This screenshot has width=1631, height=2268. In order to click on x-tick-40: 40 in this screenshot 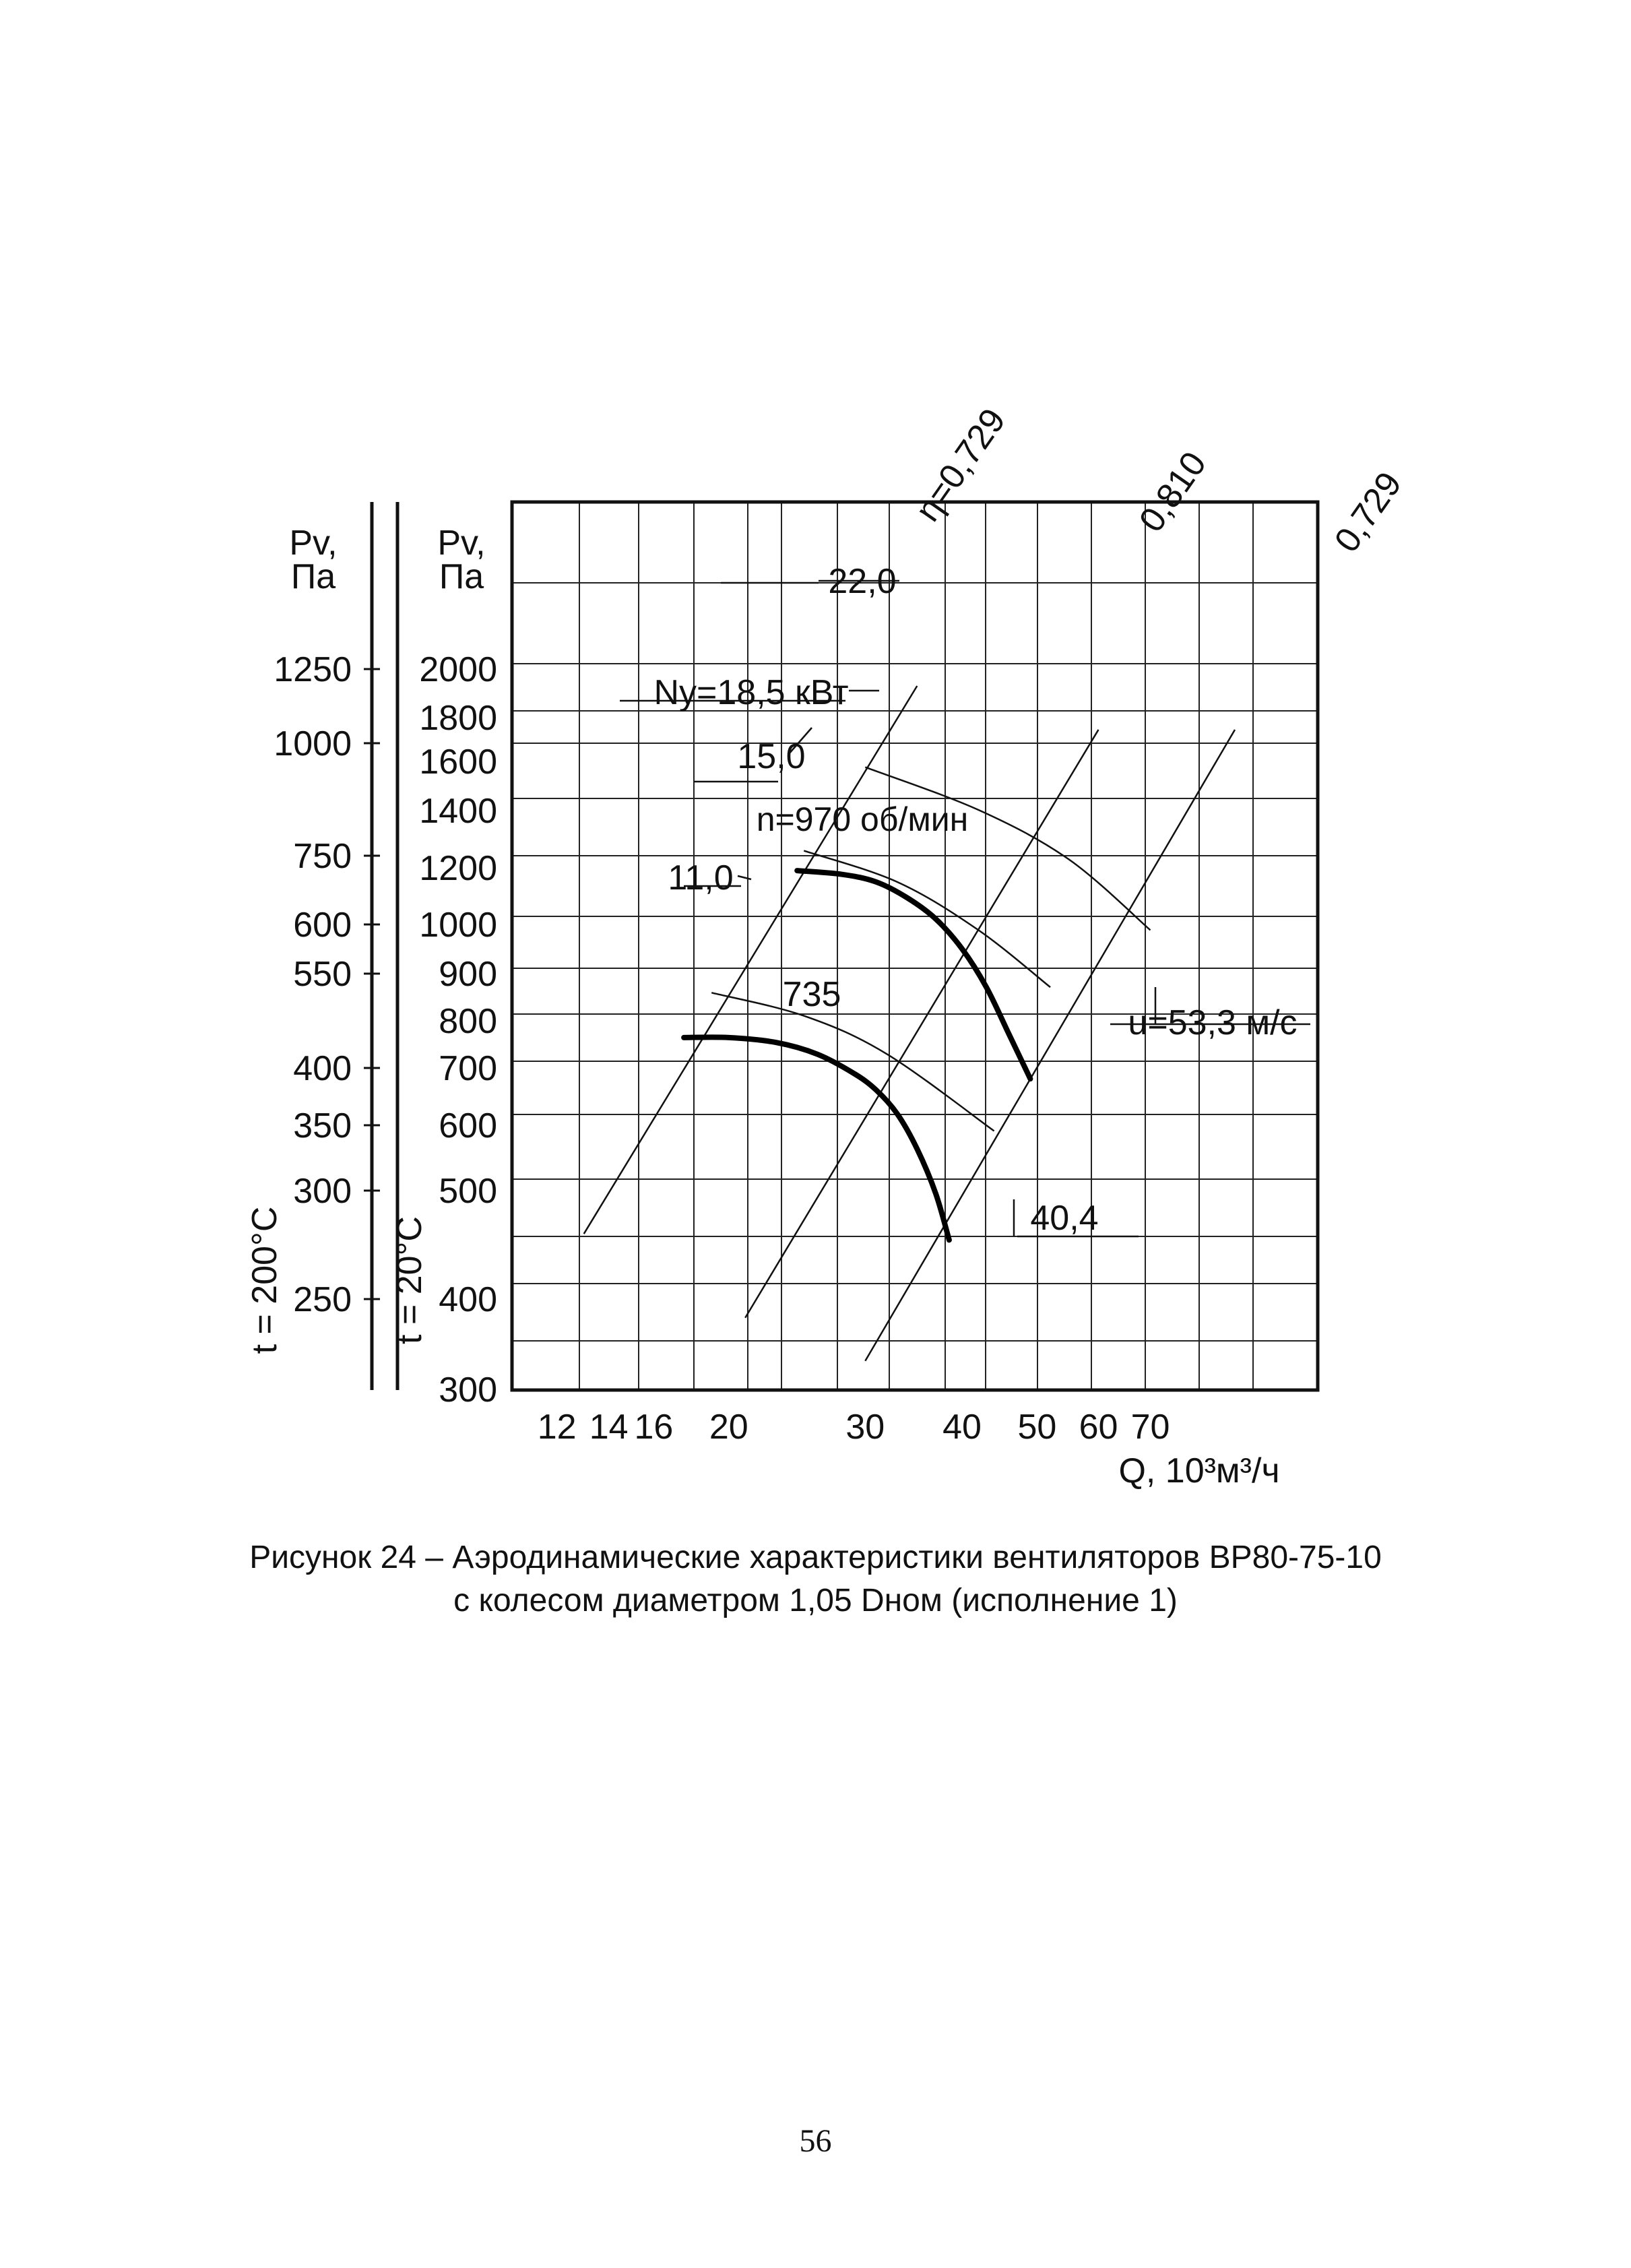, I will do `click(962, 1427)`.